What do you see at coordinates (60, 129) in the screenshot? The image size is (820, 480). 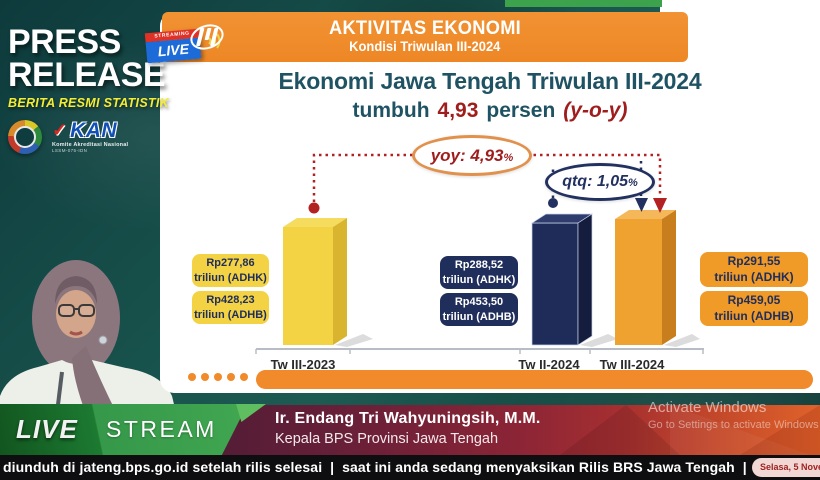 I see `kan-check-icon: ✓` at bounding box center [60, 129].